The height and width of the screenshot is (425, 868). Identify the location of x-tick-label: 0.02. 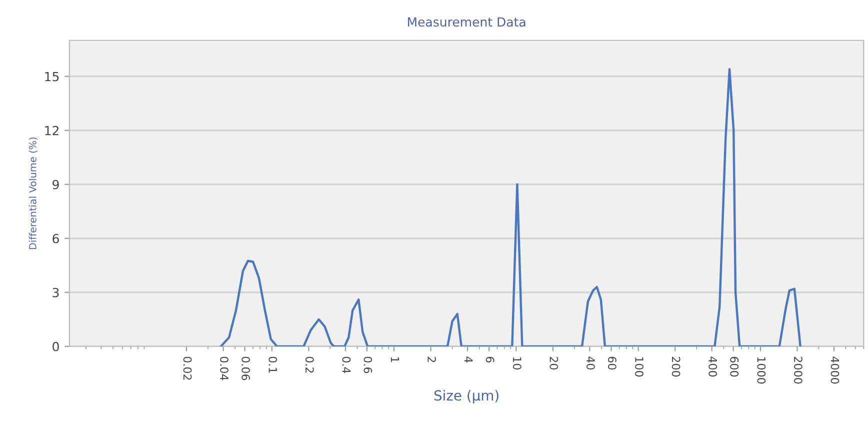
(187, 368).